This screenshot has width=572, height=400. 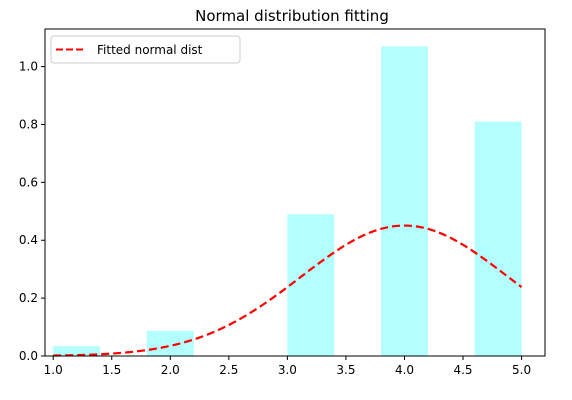 What do you see at coordinates (521, 370) in the screenshot?
I see `x-tick-label: 5.0` at bounding box center [521, 370].